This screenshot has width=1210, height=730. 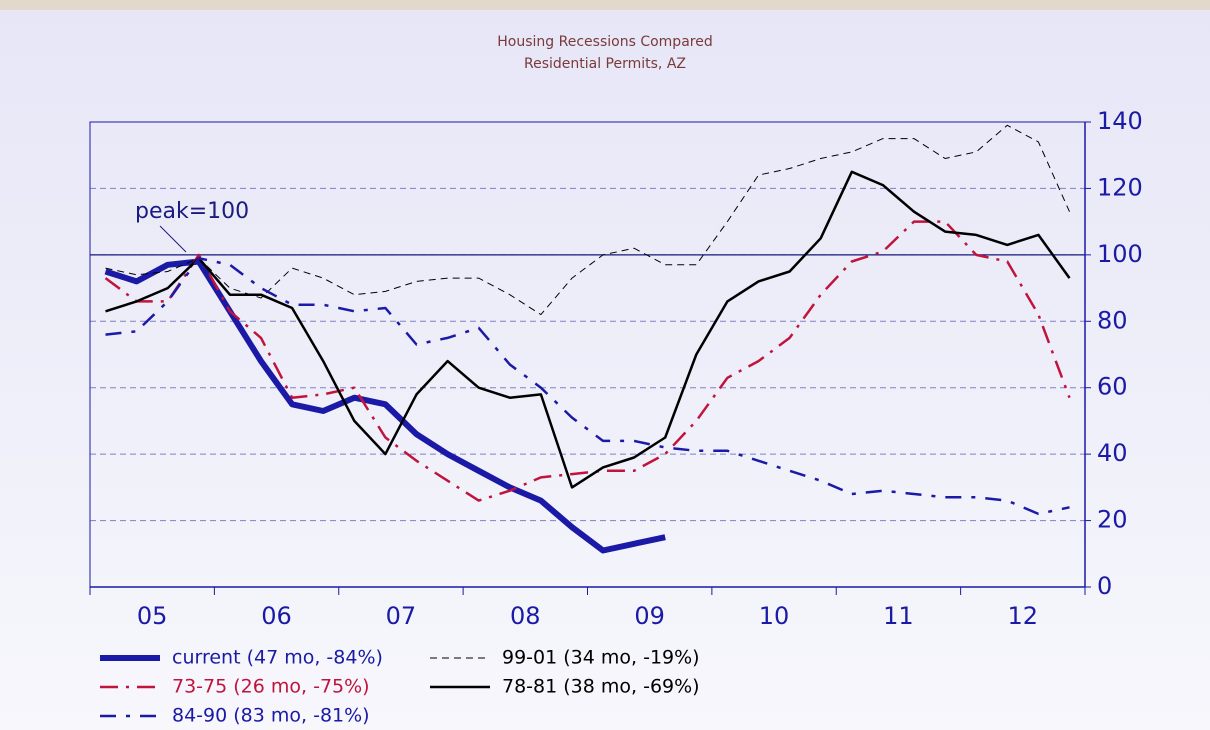 I want to click on y-tick-label: 120, so click(x=1120, y=187).